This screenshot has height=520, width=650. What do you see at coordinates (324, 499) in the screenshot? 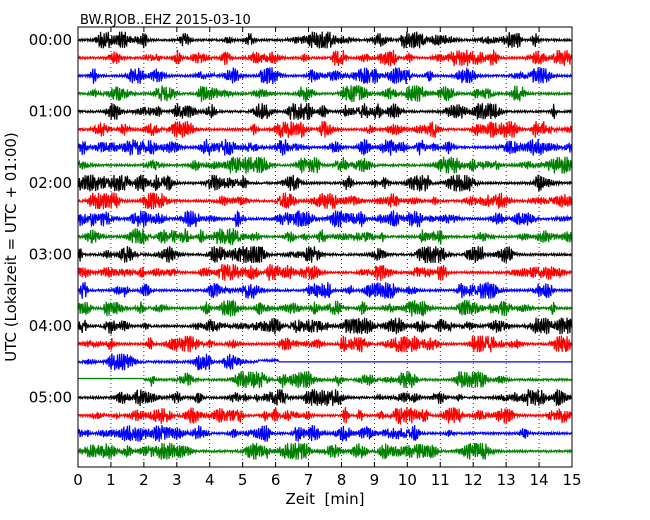
I see `x-axis-label: Zeit [min]` at bounding box center [324, 499].